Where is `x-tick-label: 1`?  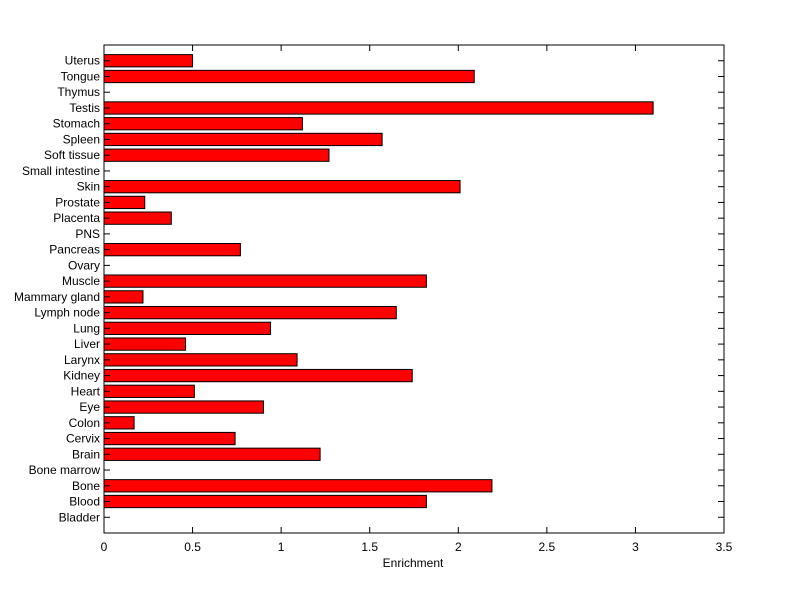
x-tick-label: 1 is located at coordinates (281, 547).